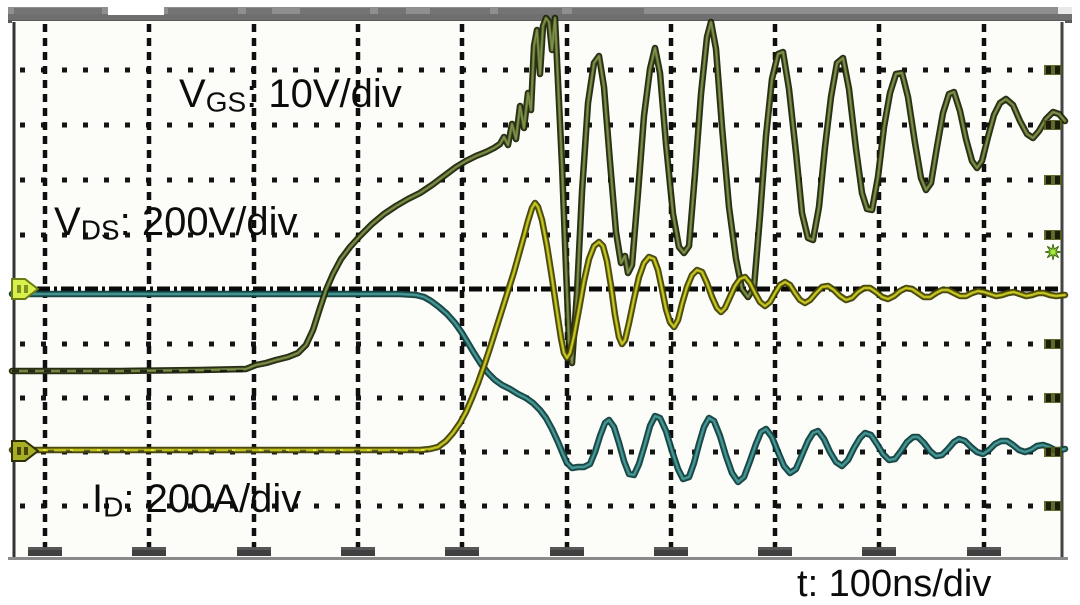 The width and height of the screenshot is (1080, 605). I want to click on window-top-bar, so click(540, 14).